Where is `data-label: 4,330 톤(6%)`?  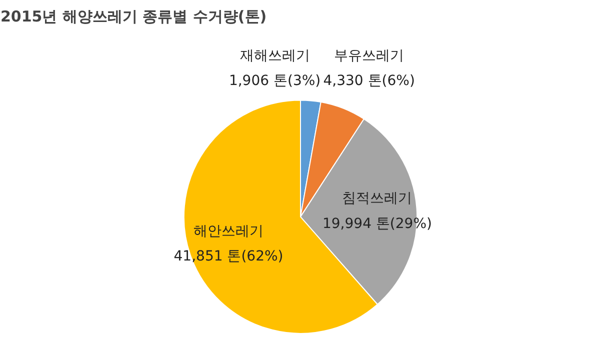 data-label: 4,330 톤(6%) is located at coordinates (369, 81).